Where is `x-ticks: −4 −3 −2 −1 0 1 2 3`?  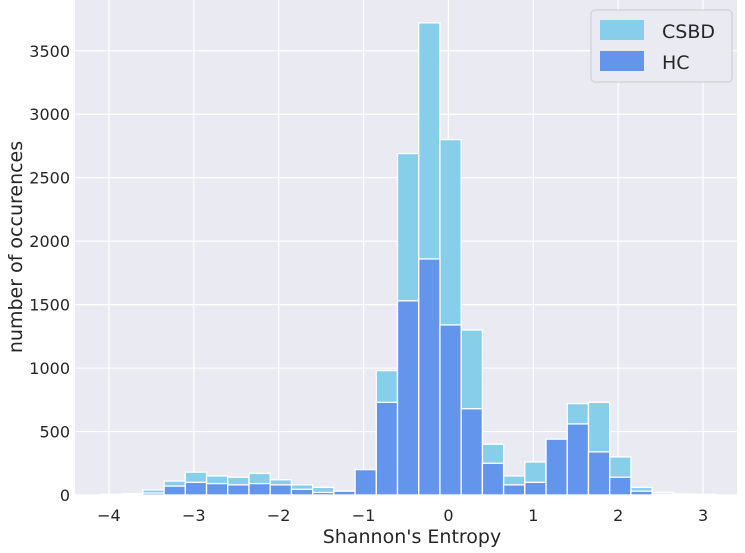 x-ticks: −4 −3 −2 −1 0 1 2 3 is located at coordinates (402, 515).